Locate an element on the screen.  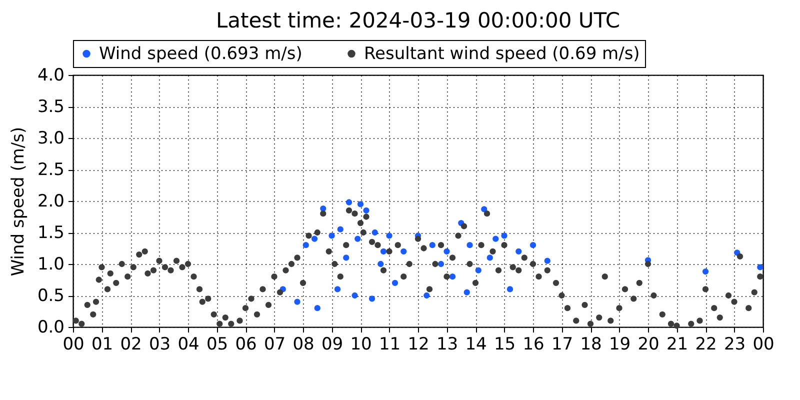
x-tick-label: 04 is located at coordinates (189, 344).